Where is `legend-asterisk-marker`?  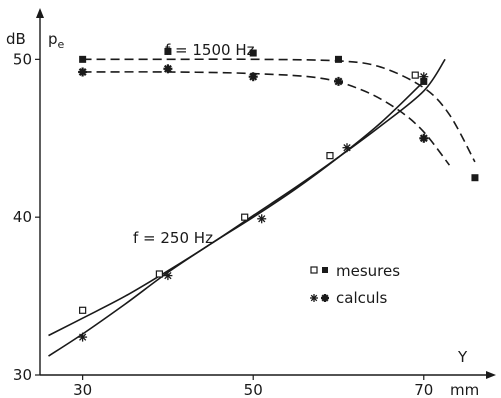 legend-asterisk-marker is located at coordinates (314, 298).